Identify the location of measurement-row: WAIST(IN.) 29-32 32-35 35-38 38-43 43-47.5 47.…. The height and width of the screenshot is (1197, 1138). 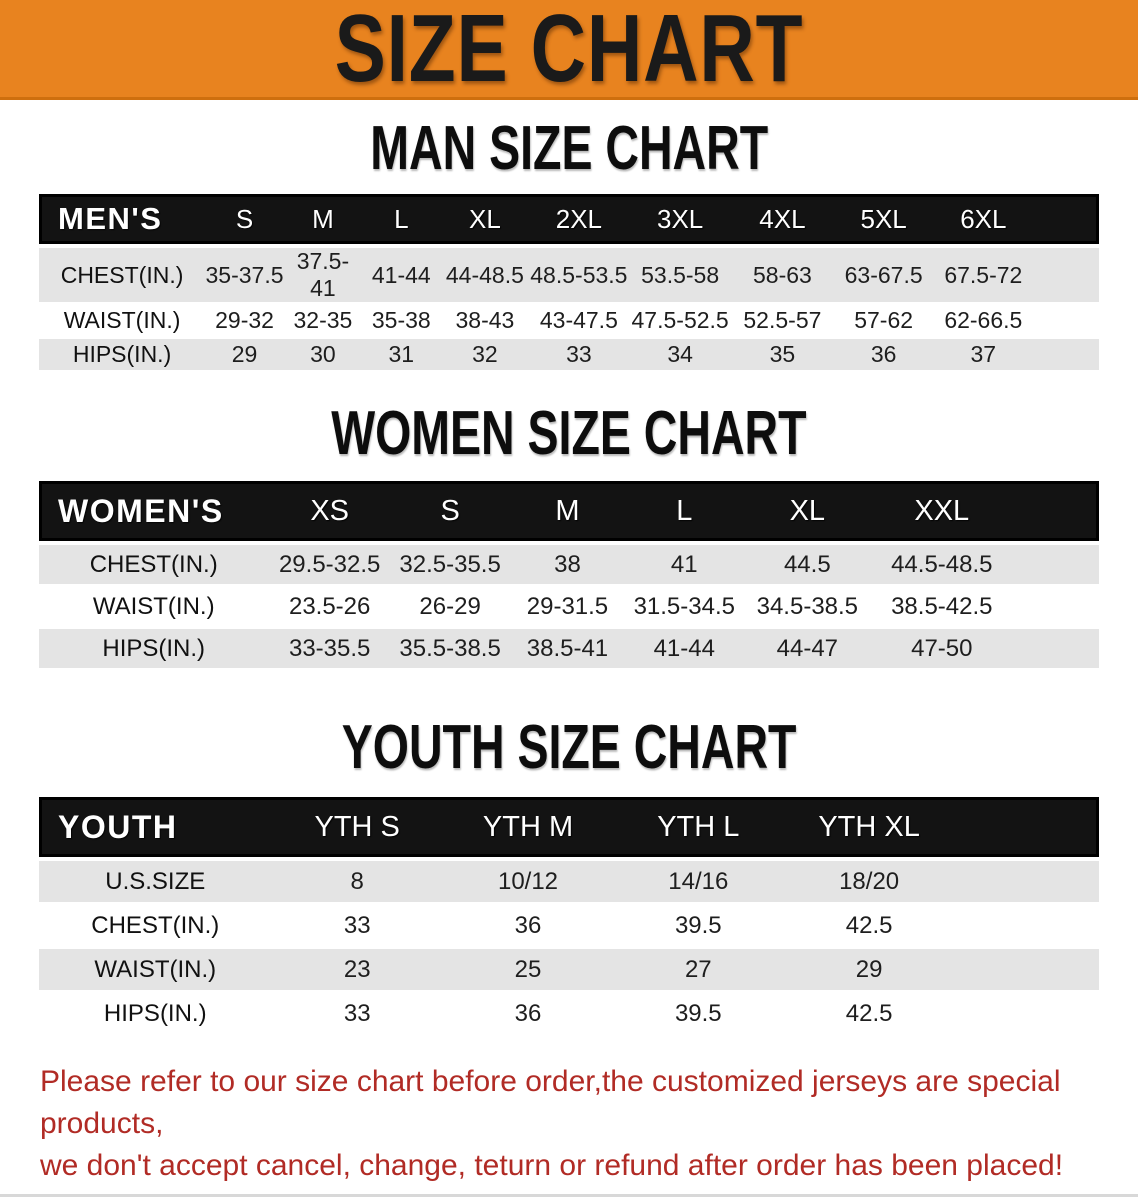
(569, 322).